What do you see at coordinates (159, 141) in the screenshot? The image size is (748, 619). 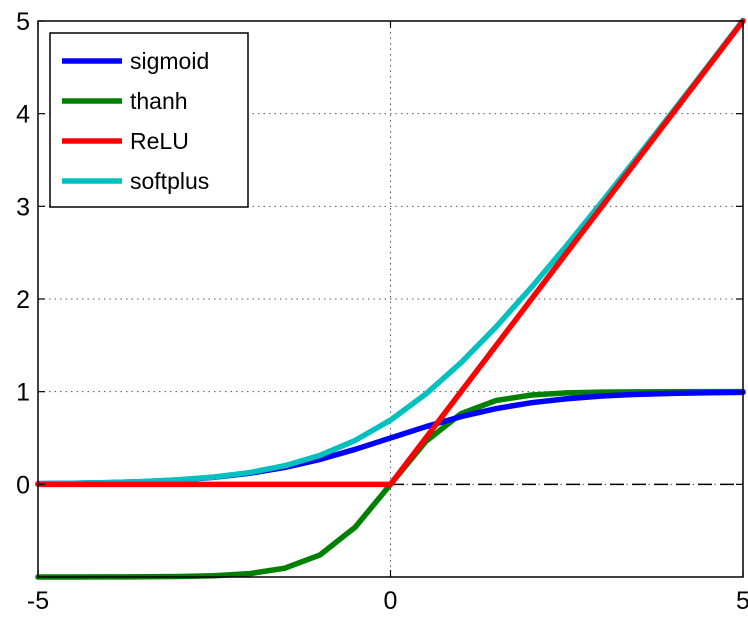 I see `legend-label-relu: ReLU` at bounding box center [159, 141].